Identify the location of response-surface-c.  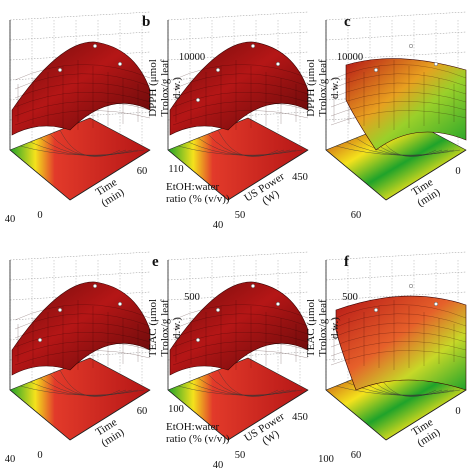
(406, 104).